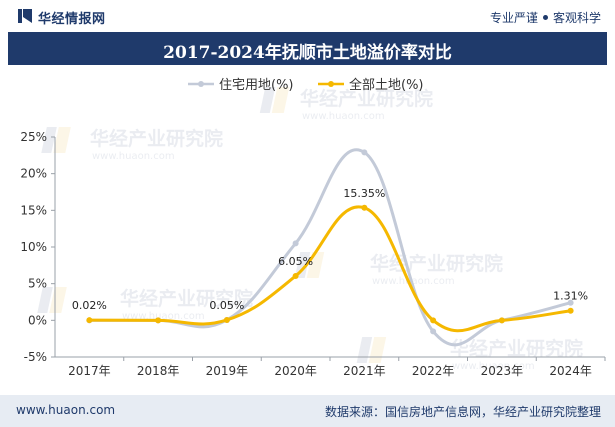 This screenshot has width=615, height=427. I want to click on data-label: 0.02%, so click(89, 305).